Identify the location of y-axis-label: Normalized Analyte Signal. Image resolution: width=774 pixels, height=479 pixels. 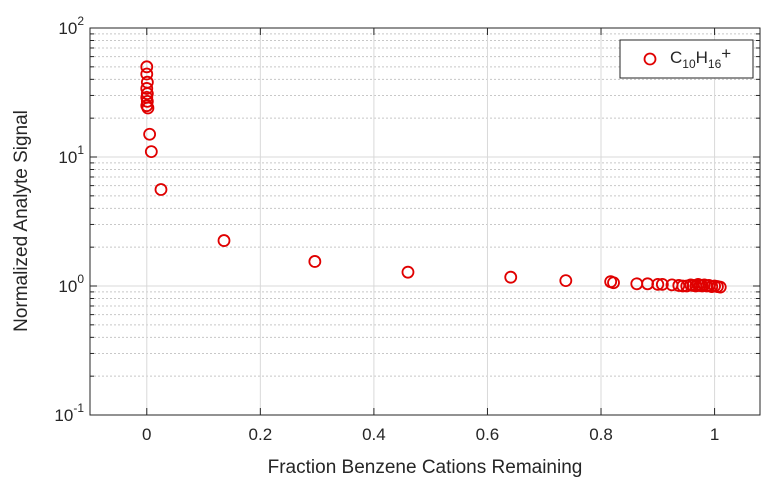
(21, 221).